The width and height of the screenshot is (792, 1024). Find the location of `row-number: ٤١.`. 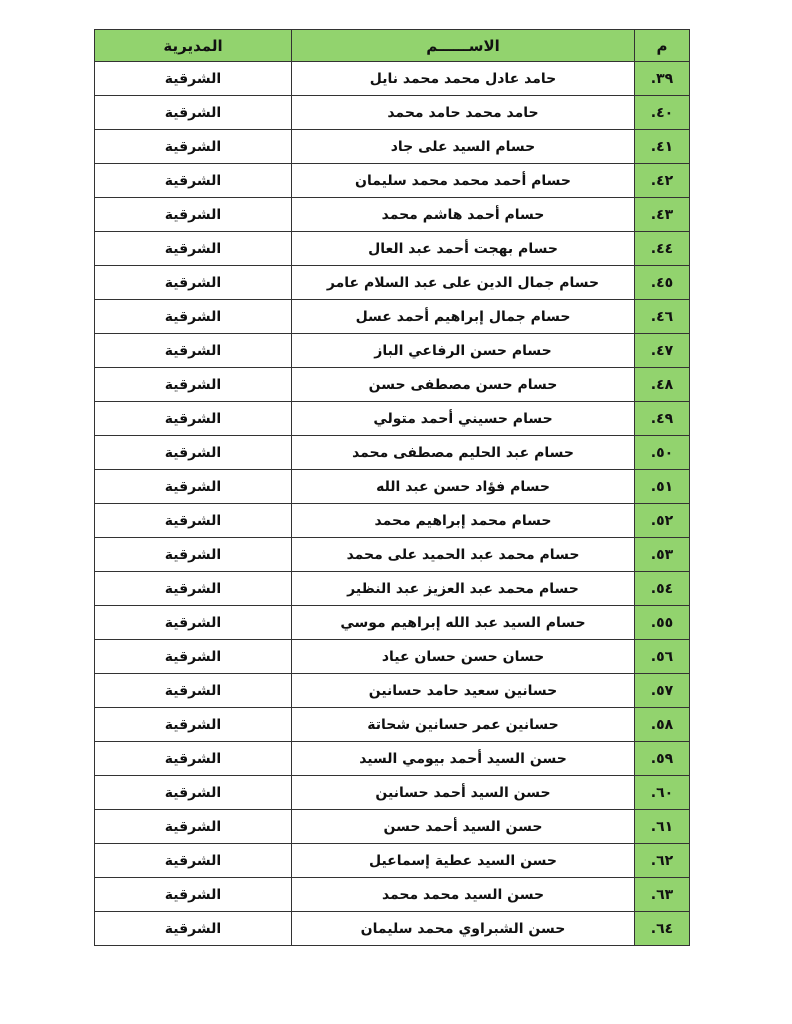

row-number: ٤١. is located at coordinates (662, 146).